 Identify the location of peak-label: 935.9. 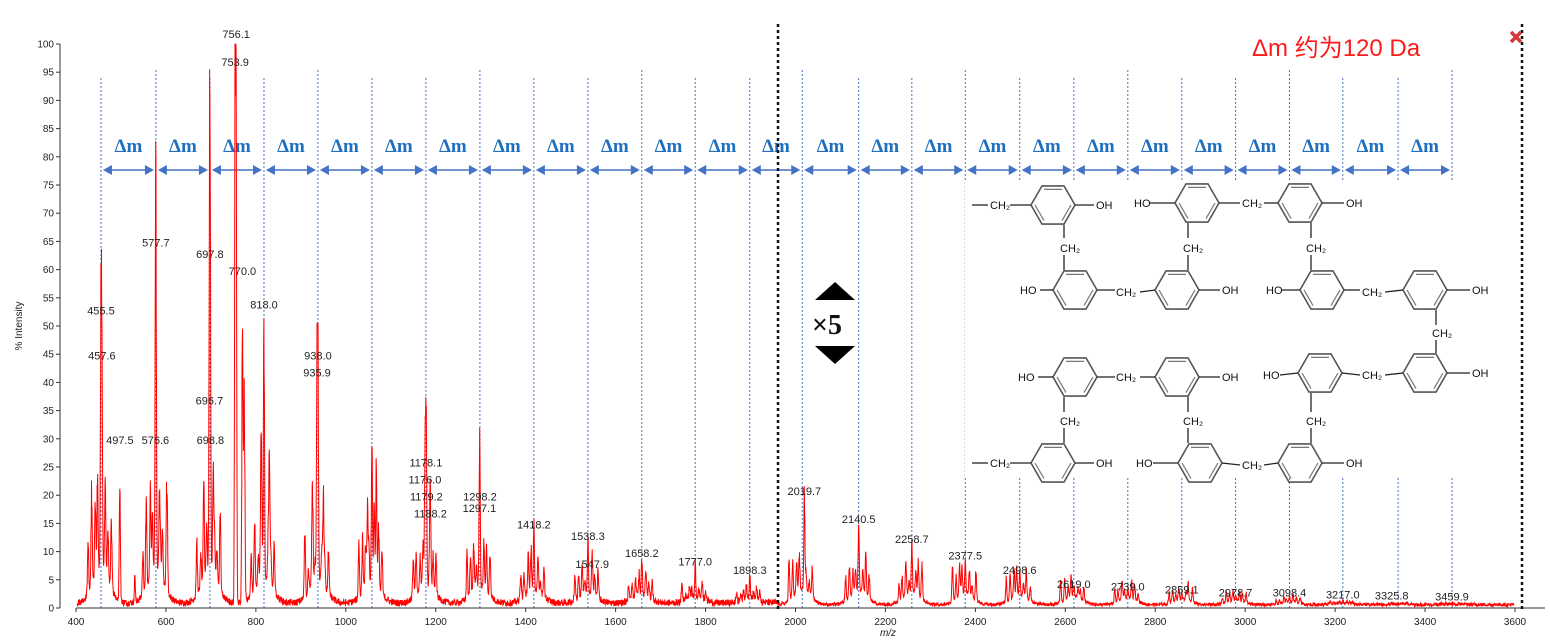
(317, 373).